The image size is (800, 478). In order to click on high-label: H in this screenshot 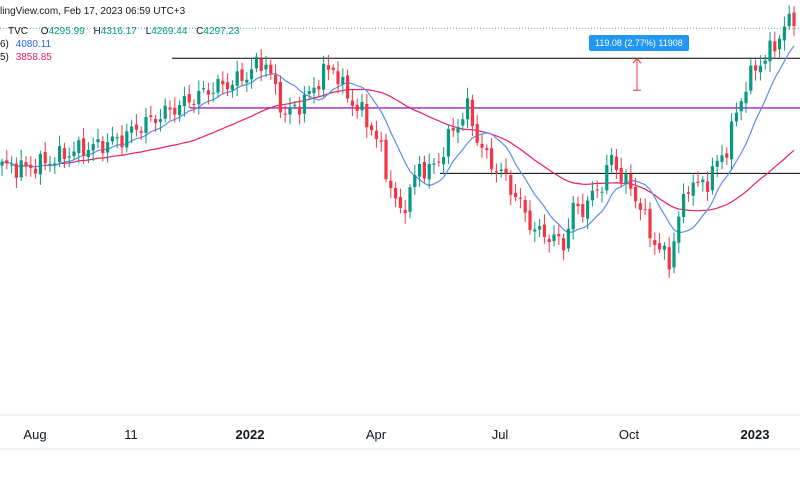, I will do `click(97, 31)`.